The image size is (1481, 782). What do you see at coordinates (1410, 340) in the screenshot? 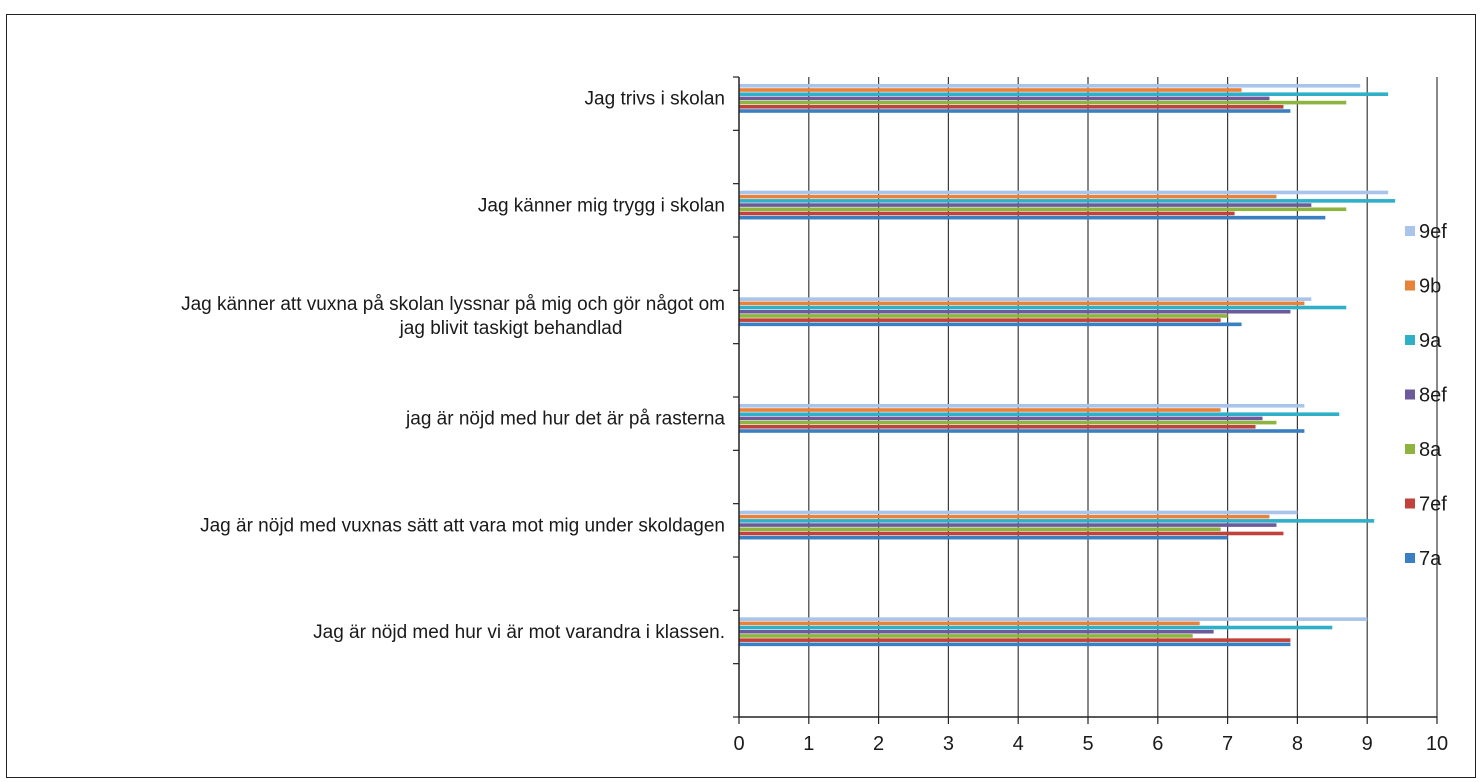
I see `legend-swatch-9a` at bounding box center [1410, 340].